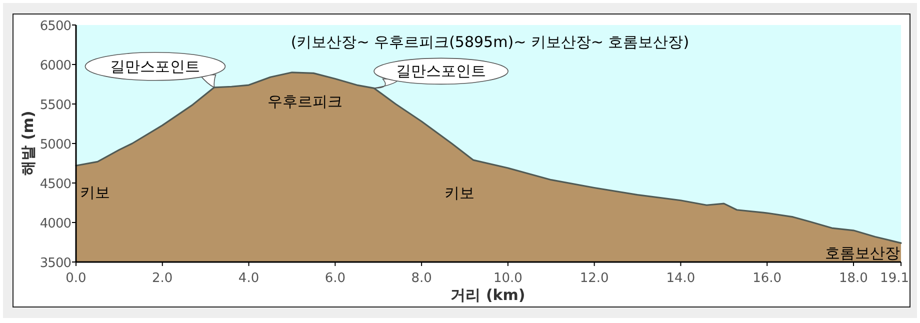  What do you see at coordinates (681, 278) in the screenshot?
I see `x-tick-label: 14.0` at bounding box center [681, 278].